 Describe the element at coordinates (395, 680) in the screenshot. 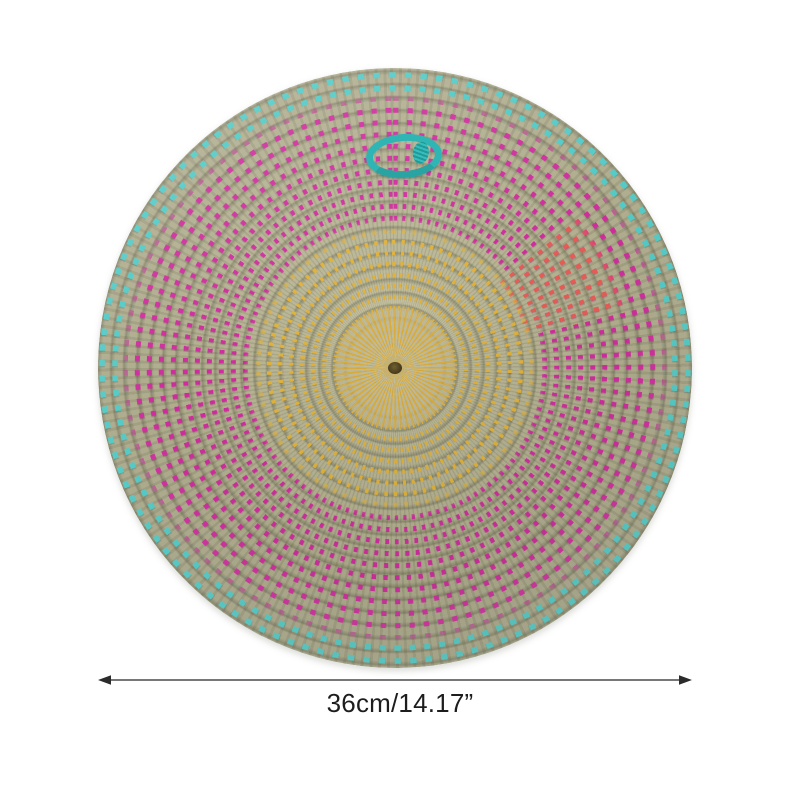

I see `dimension-arrow-line` at that location.